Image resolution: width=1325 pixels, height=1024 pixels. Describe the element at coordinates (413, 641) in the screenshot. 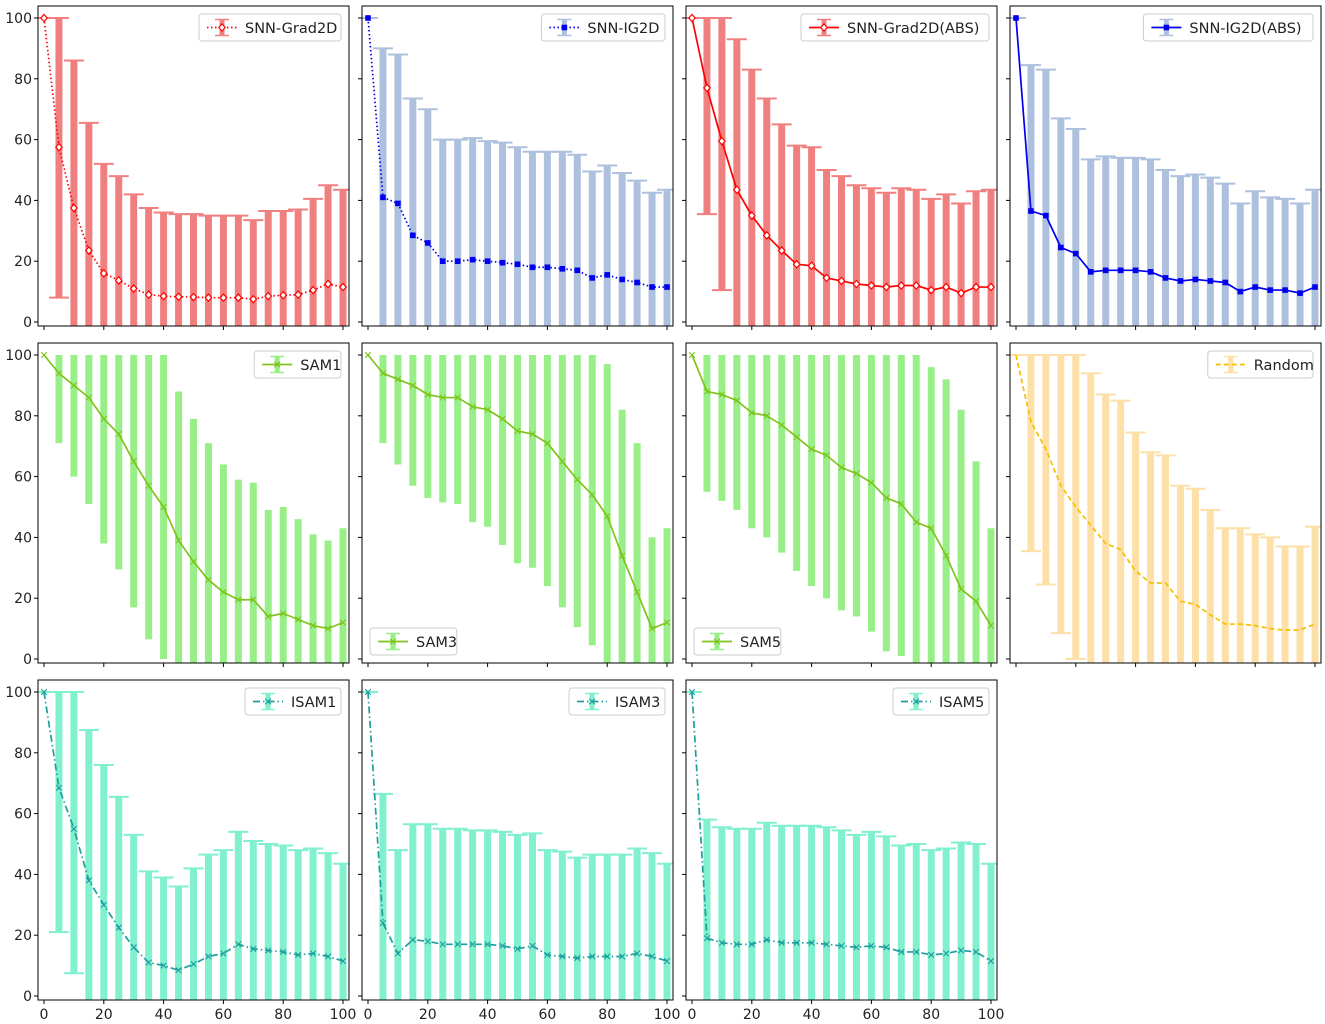

I see `legend: SAM3` at that location.